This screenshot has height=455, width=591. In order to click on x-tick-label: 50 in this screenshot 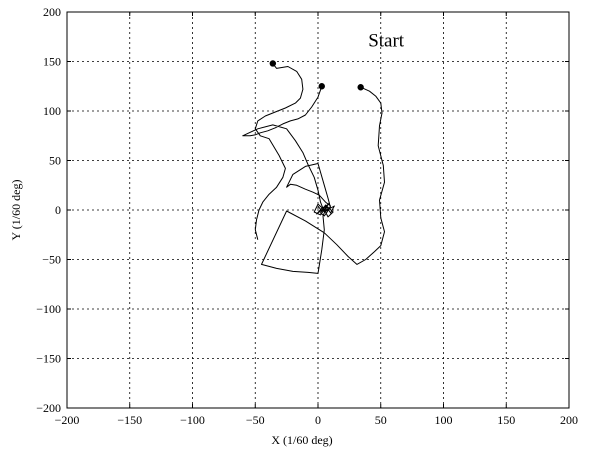, I will do `click(381, 420)`.